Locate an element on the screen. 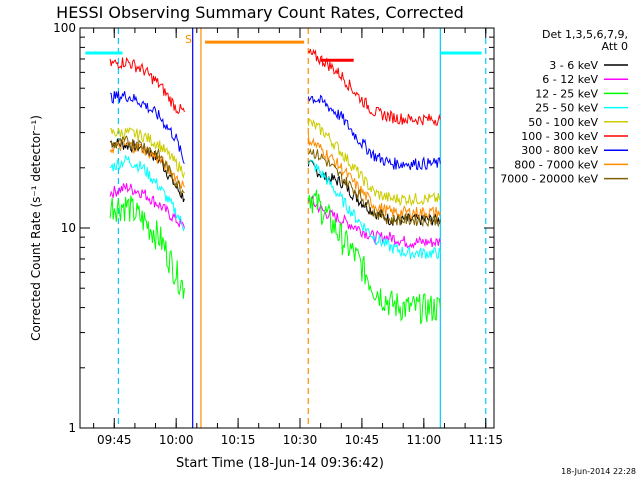 The image size is (640, 480). y-tick-label: 100 is located at coordinates (64, 28).